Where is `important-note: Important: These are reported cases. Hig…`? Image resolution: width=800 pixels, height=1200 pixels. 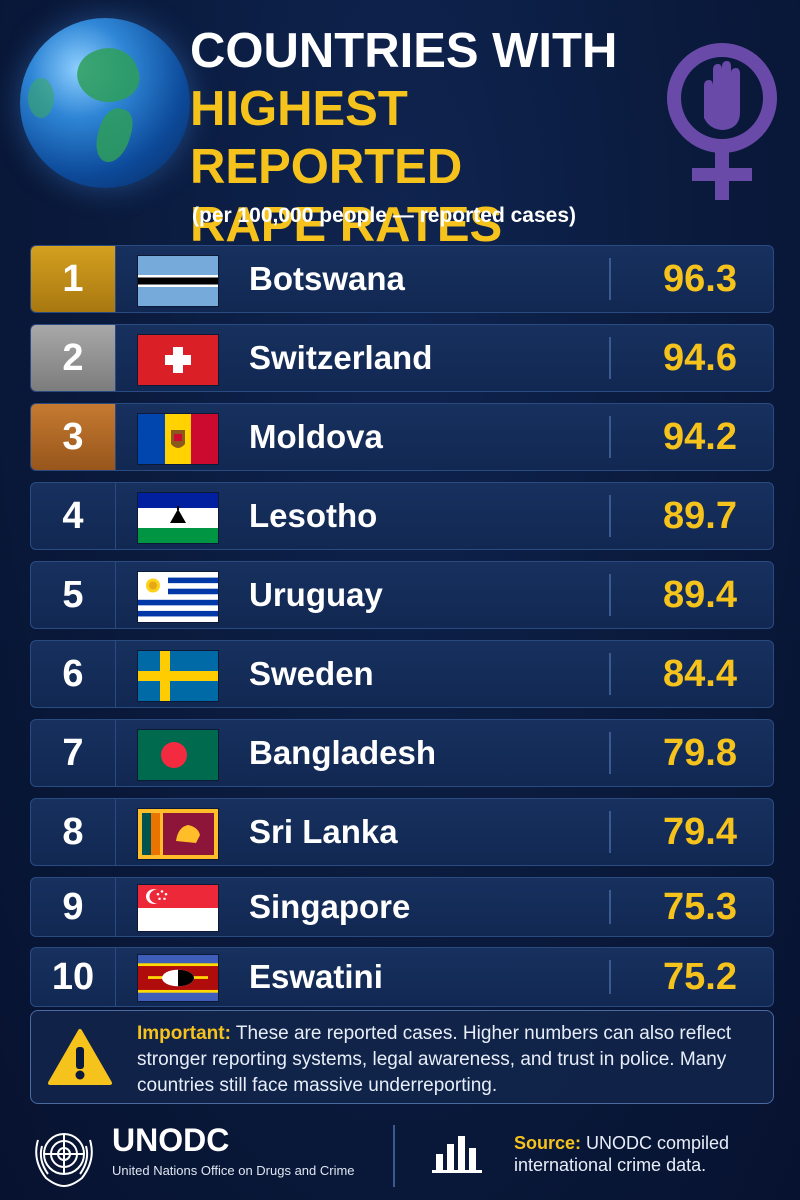 important-note: Important: These are reported cases. Hig… is located at coordinates (402, 1057).